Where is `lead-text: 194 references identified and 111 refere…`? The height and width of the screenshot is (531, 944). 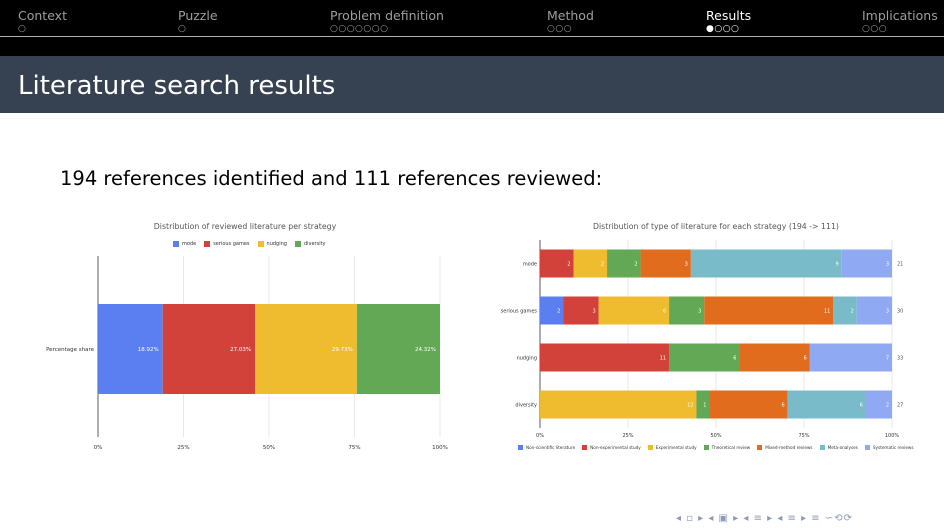 lead-text: 194 references identified and 111 refere… is located at coordinates (331, 178).